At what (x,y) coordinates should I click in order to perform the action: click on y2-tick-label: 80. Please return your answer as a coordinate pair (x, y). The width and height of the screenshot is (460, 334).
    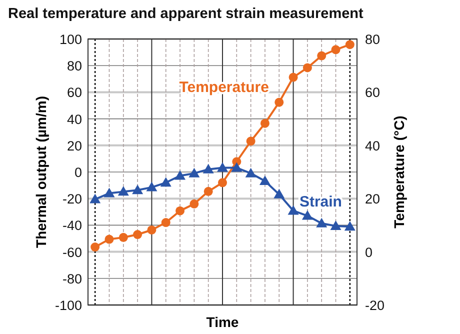
    Looking at the image, I should click on (372, 39).